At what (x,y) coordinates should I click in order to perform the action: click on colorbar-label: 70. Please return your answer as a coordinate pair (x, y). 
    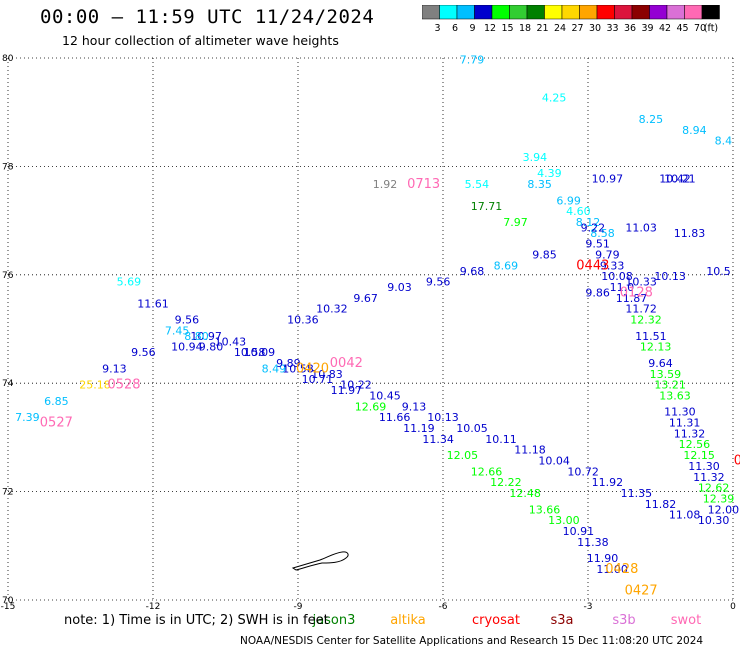
    Looking at the image, I should click on (700, 28).